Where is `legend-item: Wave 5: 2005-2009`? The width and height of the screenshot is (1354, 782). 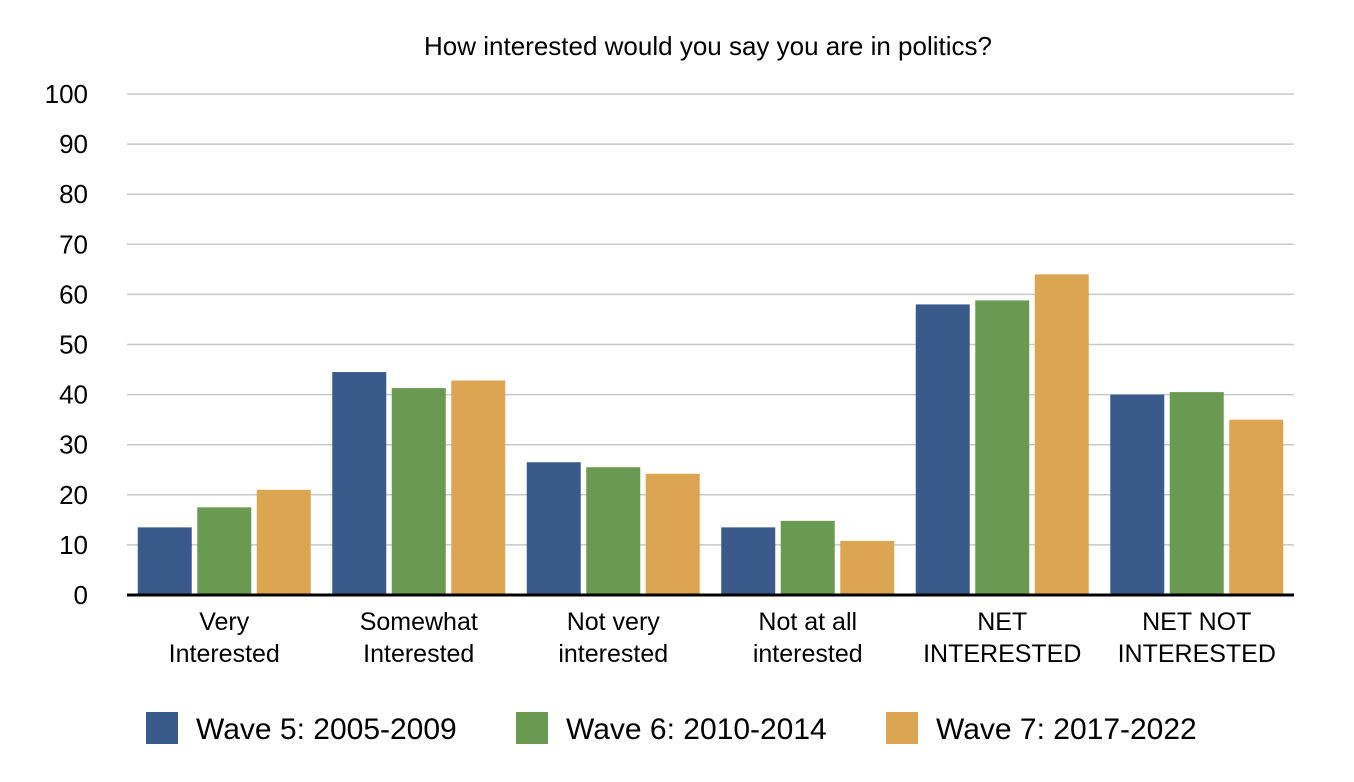
legend-item: Wave 5: 2005-2009 is located at coordinates (301, 729).